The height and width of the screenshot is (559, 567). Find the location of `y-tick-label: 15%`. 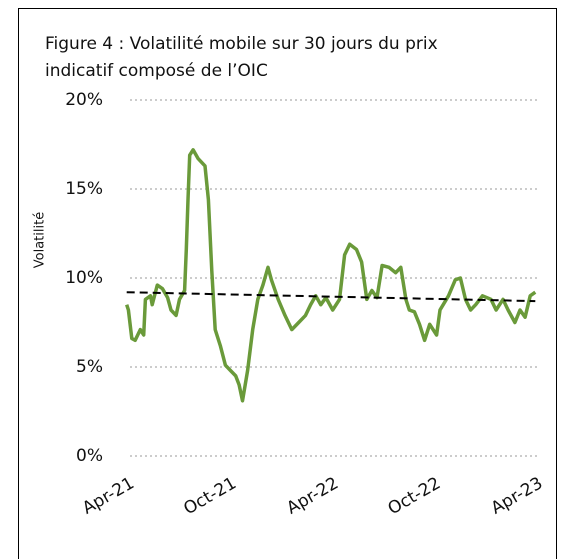

y-tick-label: 15% is located at coordinates (84, 189).